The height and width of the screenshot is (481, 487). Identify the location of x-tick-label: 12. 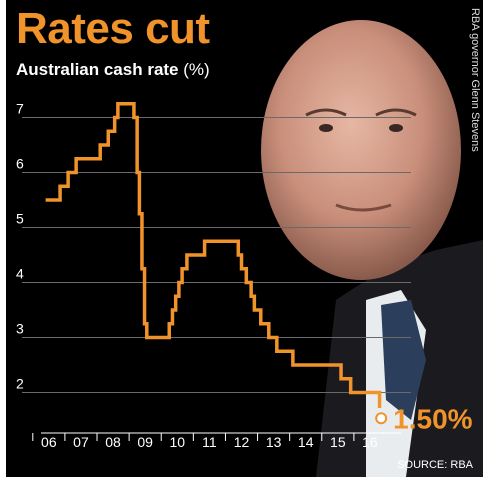
(242, 442).